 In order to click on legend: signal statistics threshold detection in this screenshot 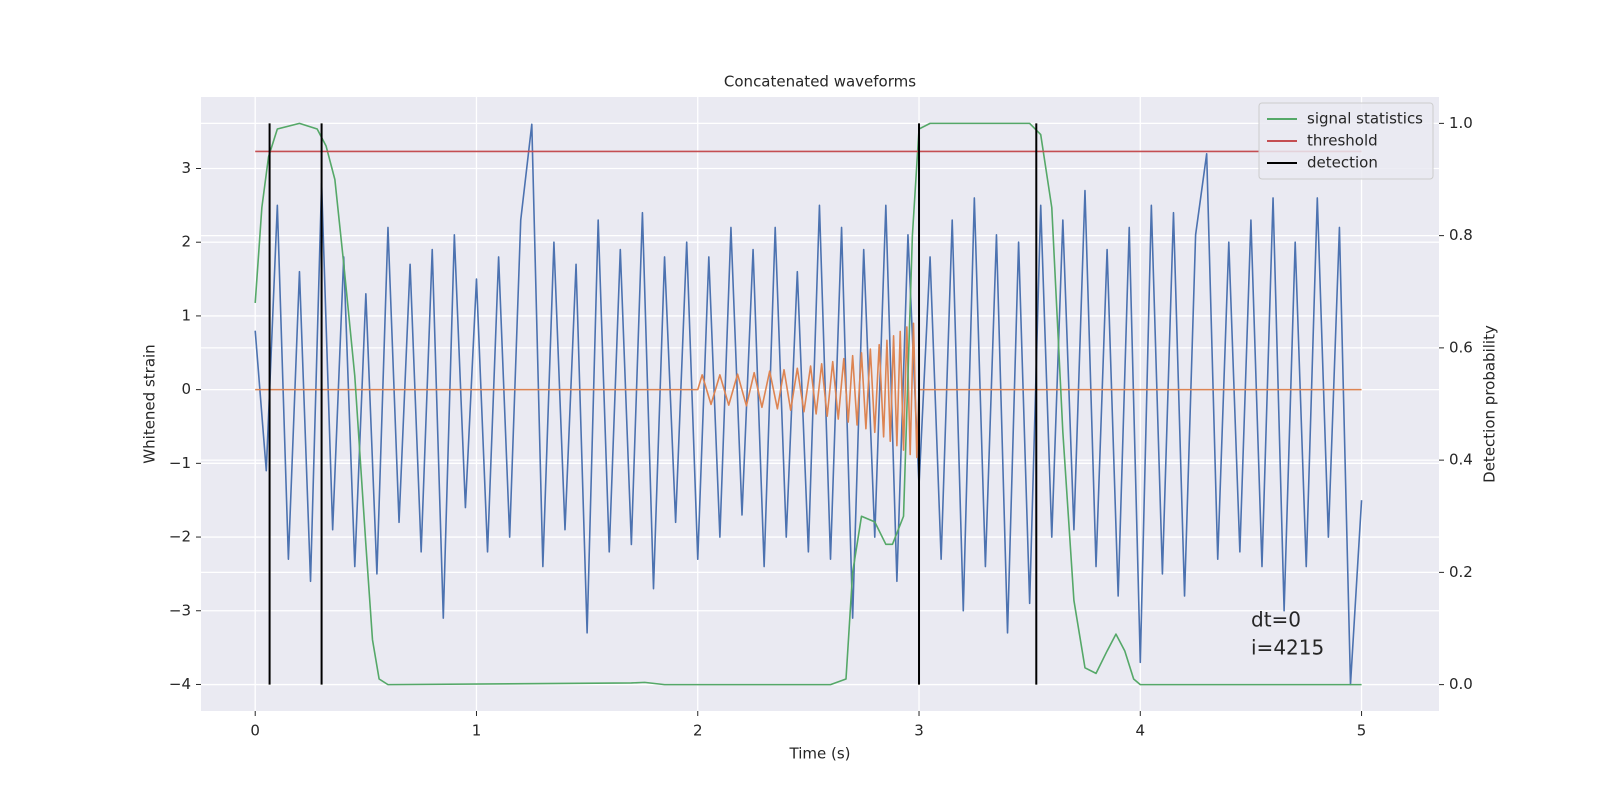, I will do `click(1346, 141)`.